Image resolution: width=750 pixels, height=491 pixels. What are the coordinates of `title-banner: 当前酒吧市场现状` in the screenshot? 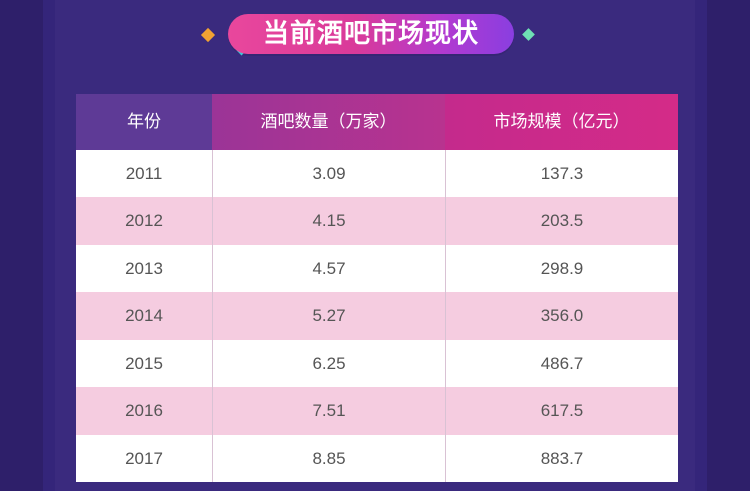 It's located at (376, 36).